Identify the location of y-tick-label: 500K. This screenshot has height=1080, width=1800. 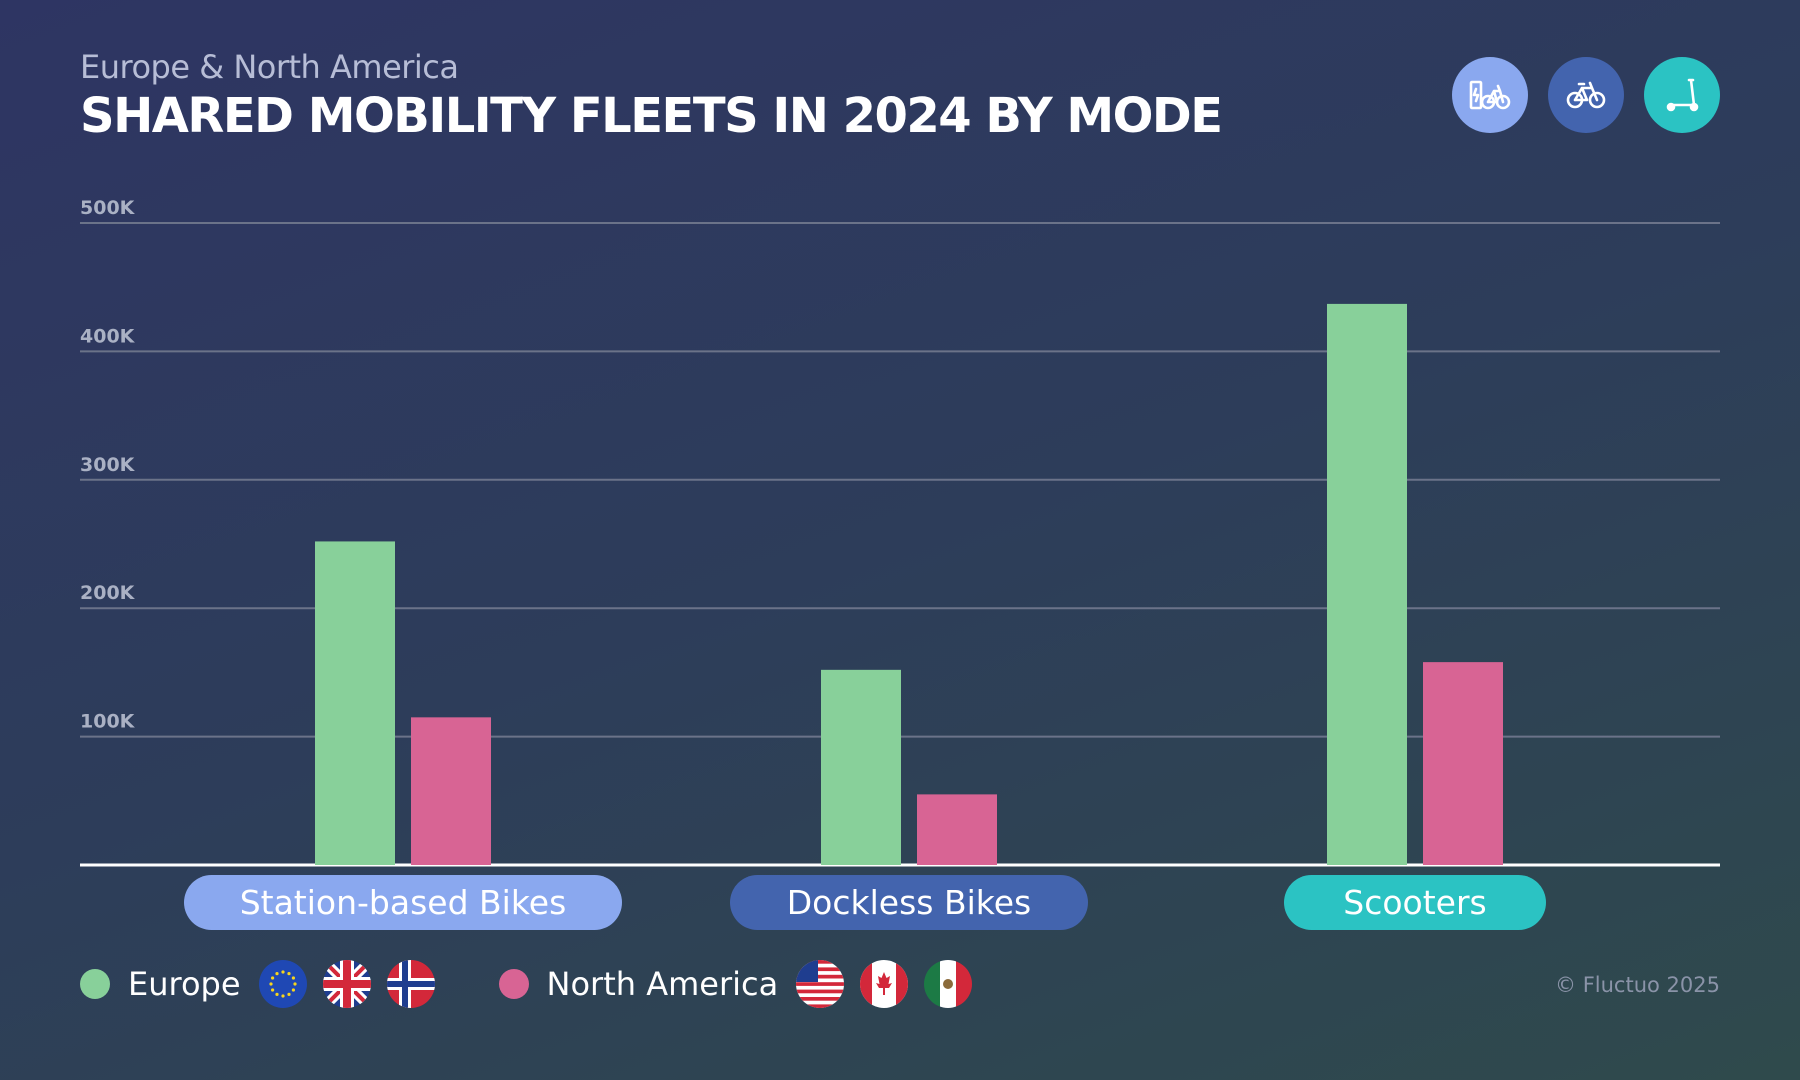
(108, 208).